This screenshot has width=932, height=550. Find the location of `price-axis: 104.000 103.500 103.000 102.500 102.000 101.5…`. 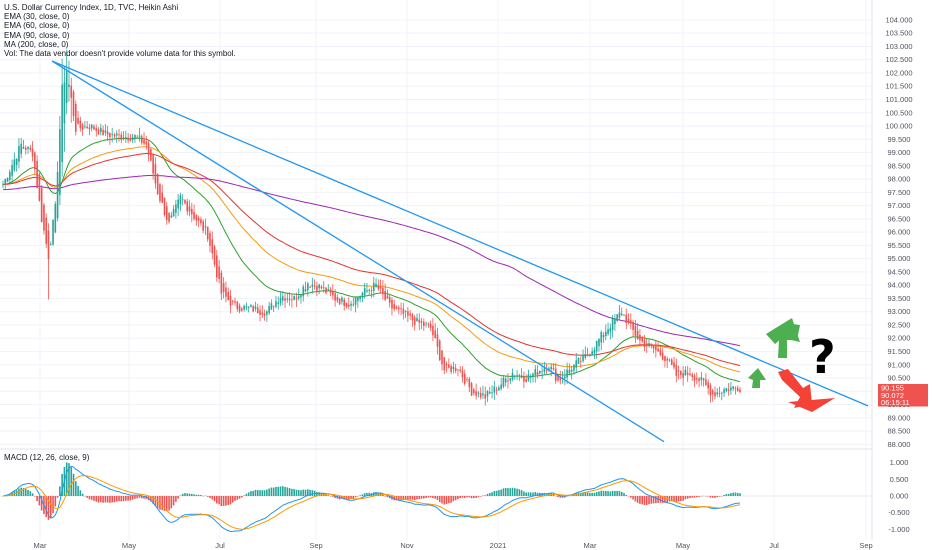

price-axis: 104.000 103.500 103.000 102.500 102.000 101.5… is located at coordinates (898, 231).